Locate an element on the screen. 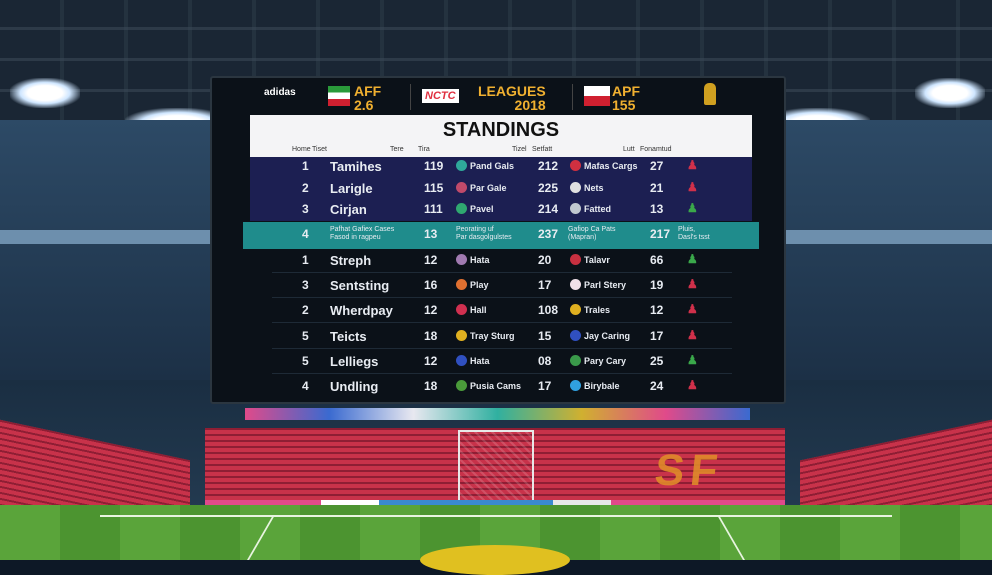  table-row: 4 Undling 18 Pusia Cams 17 Birybale 24 ♟ is located at coordinates (500, 386).